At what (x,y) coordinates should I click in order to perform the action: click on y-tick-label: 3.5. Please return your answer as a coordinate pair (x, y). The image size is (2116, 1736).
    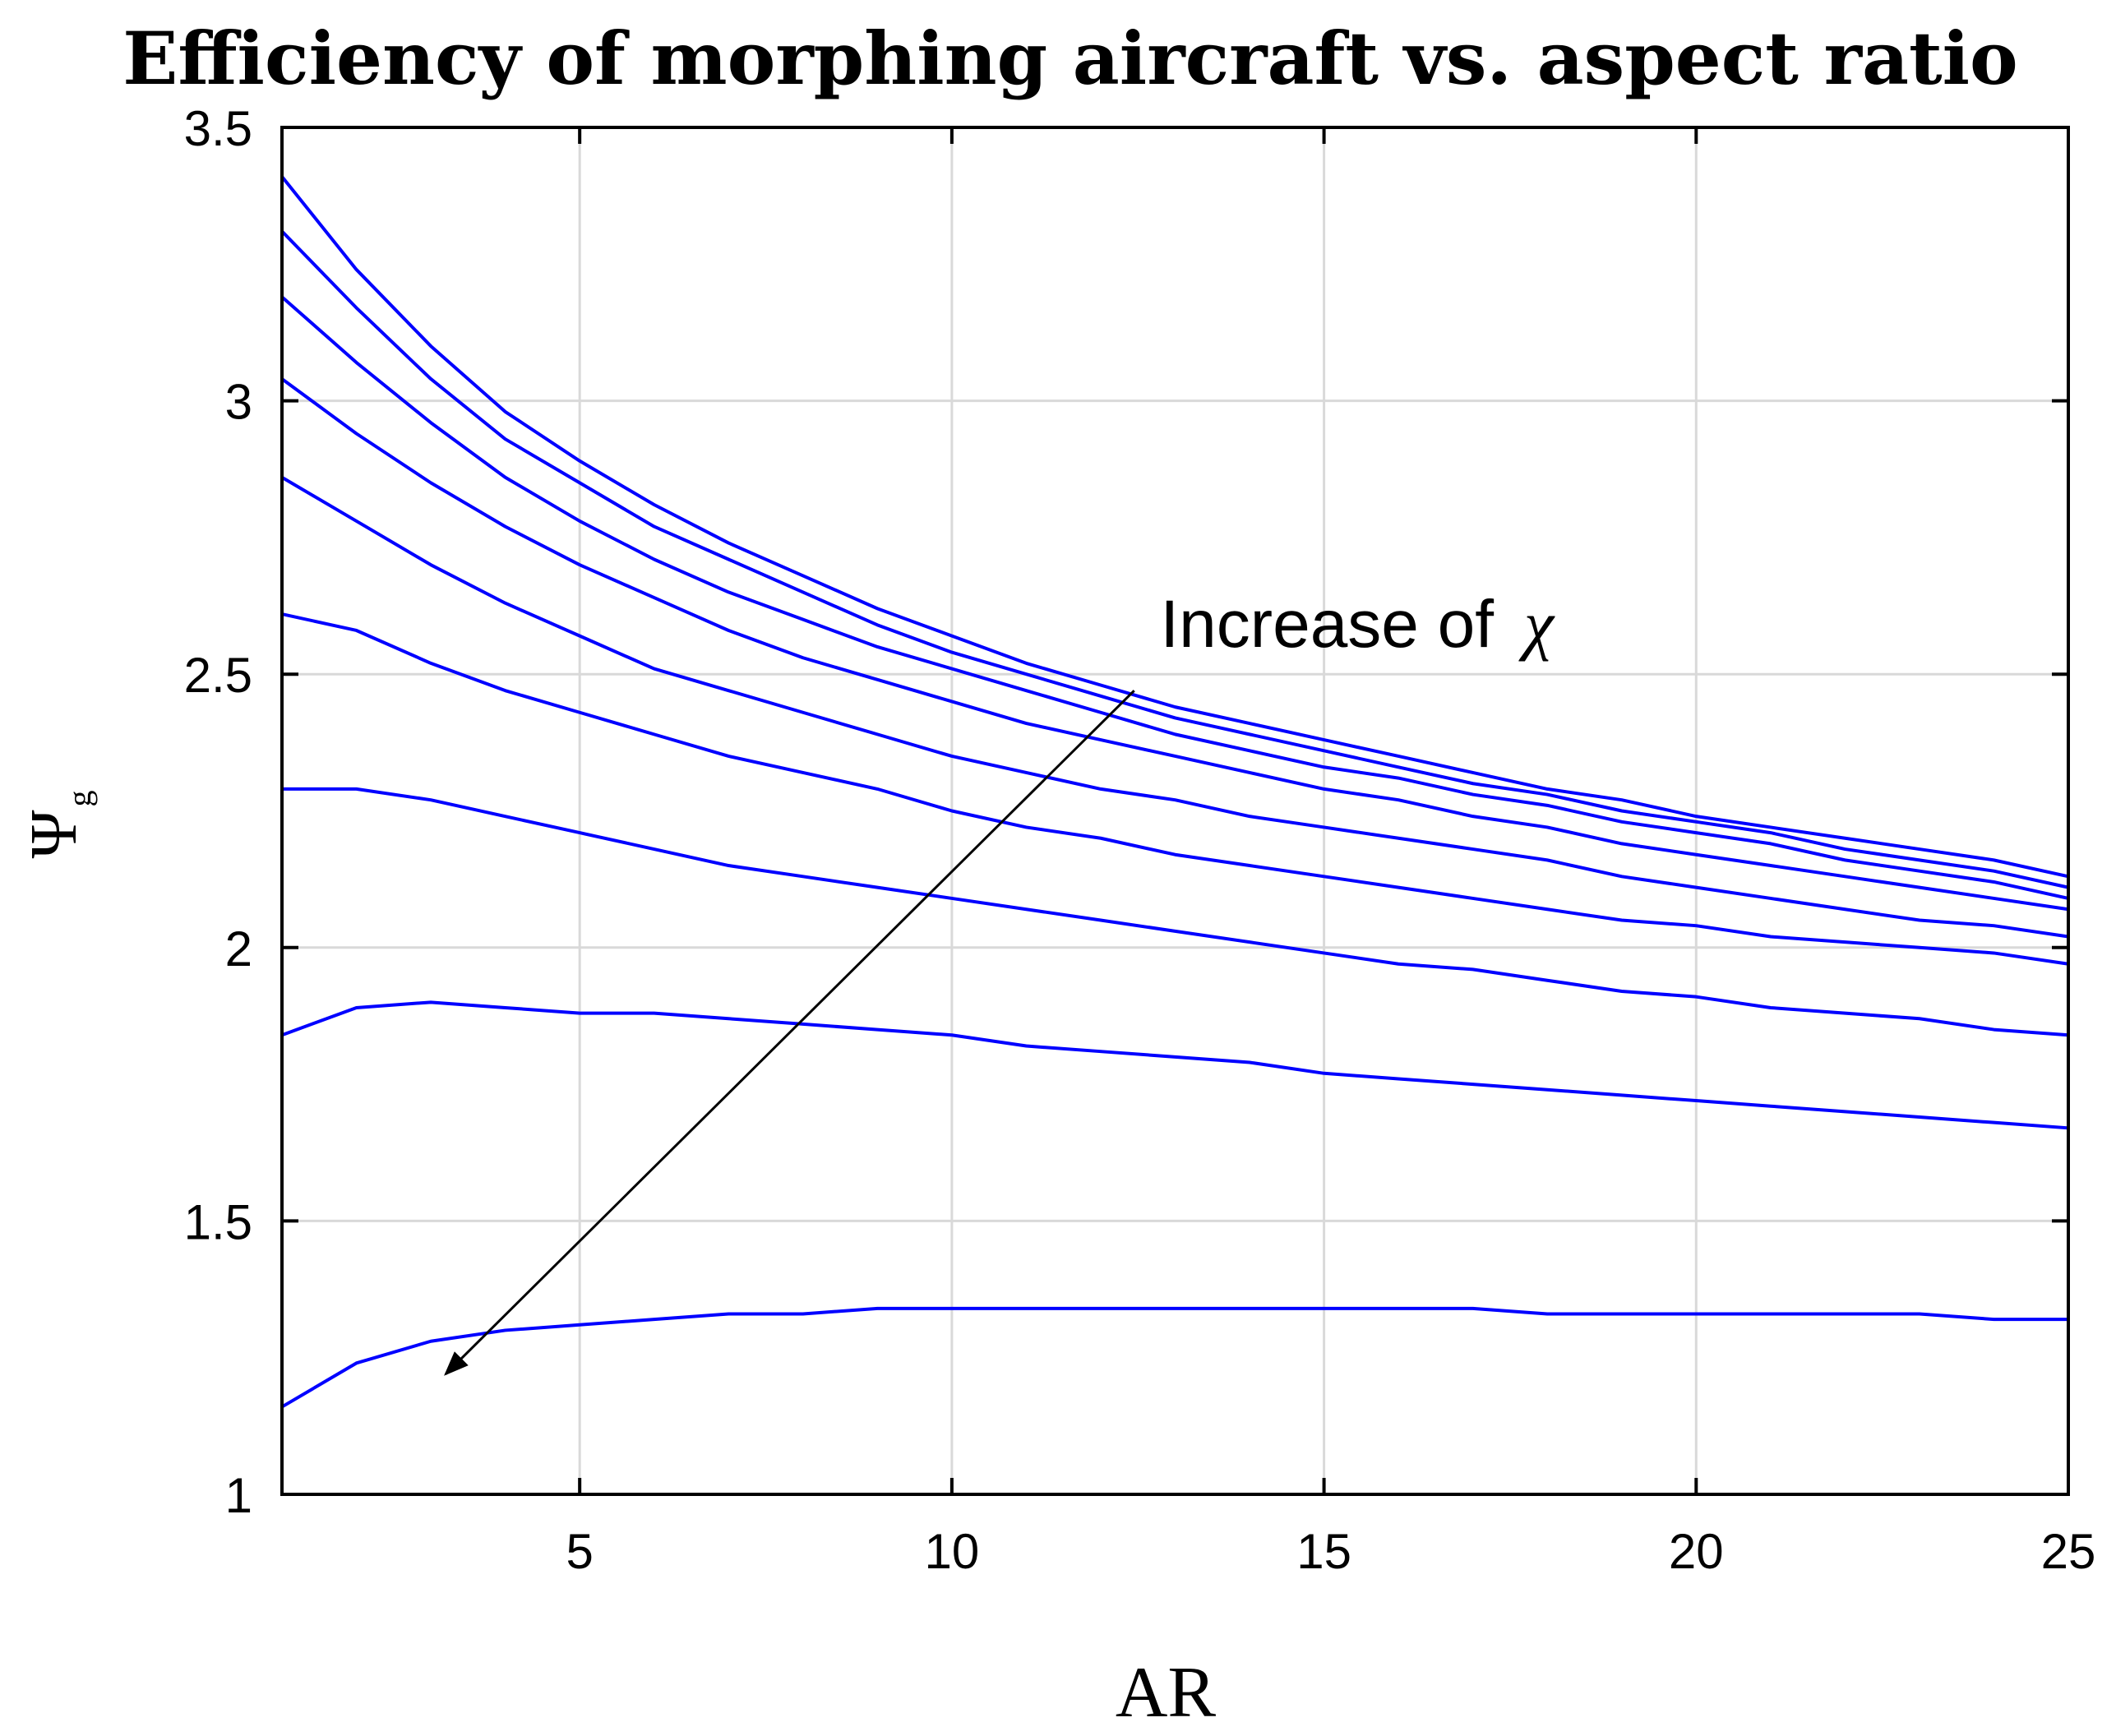
    Looking at the image, I should click on (218, 129).